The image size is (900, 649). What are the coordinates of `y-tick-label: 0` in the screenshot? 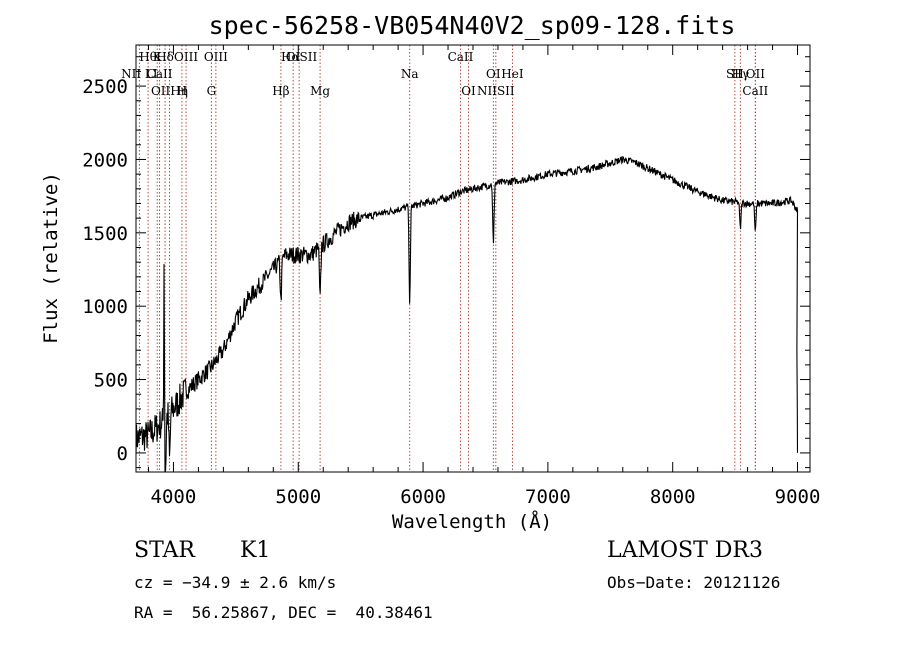 It's located at (122, 454).